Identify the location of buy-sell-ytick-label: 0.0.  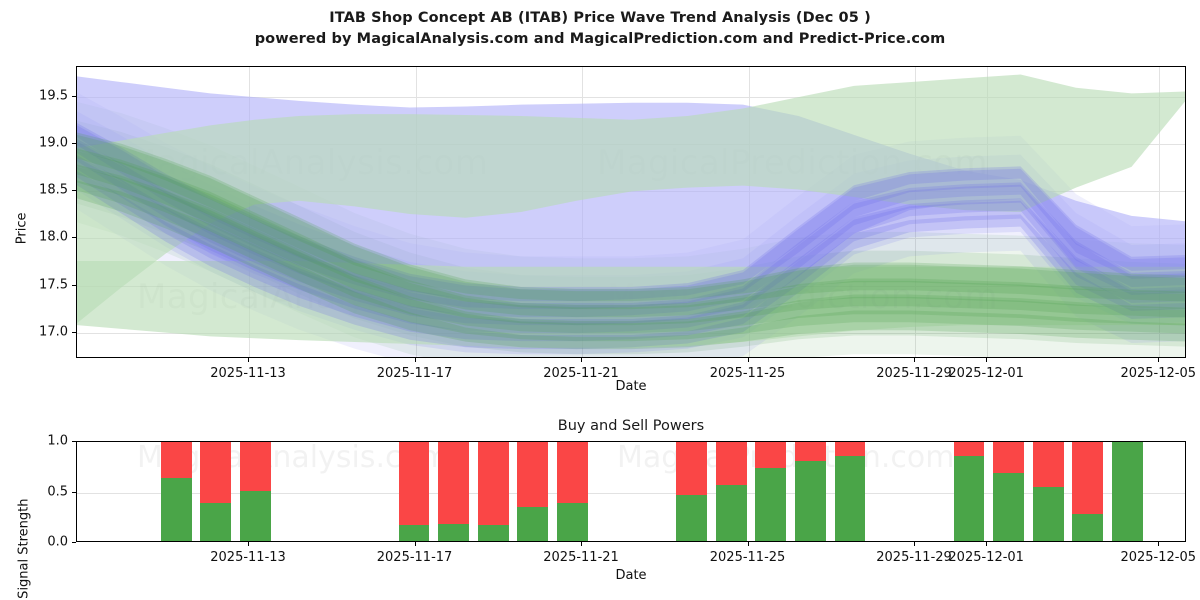
(57, 542).